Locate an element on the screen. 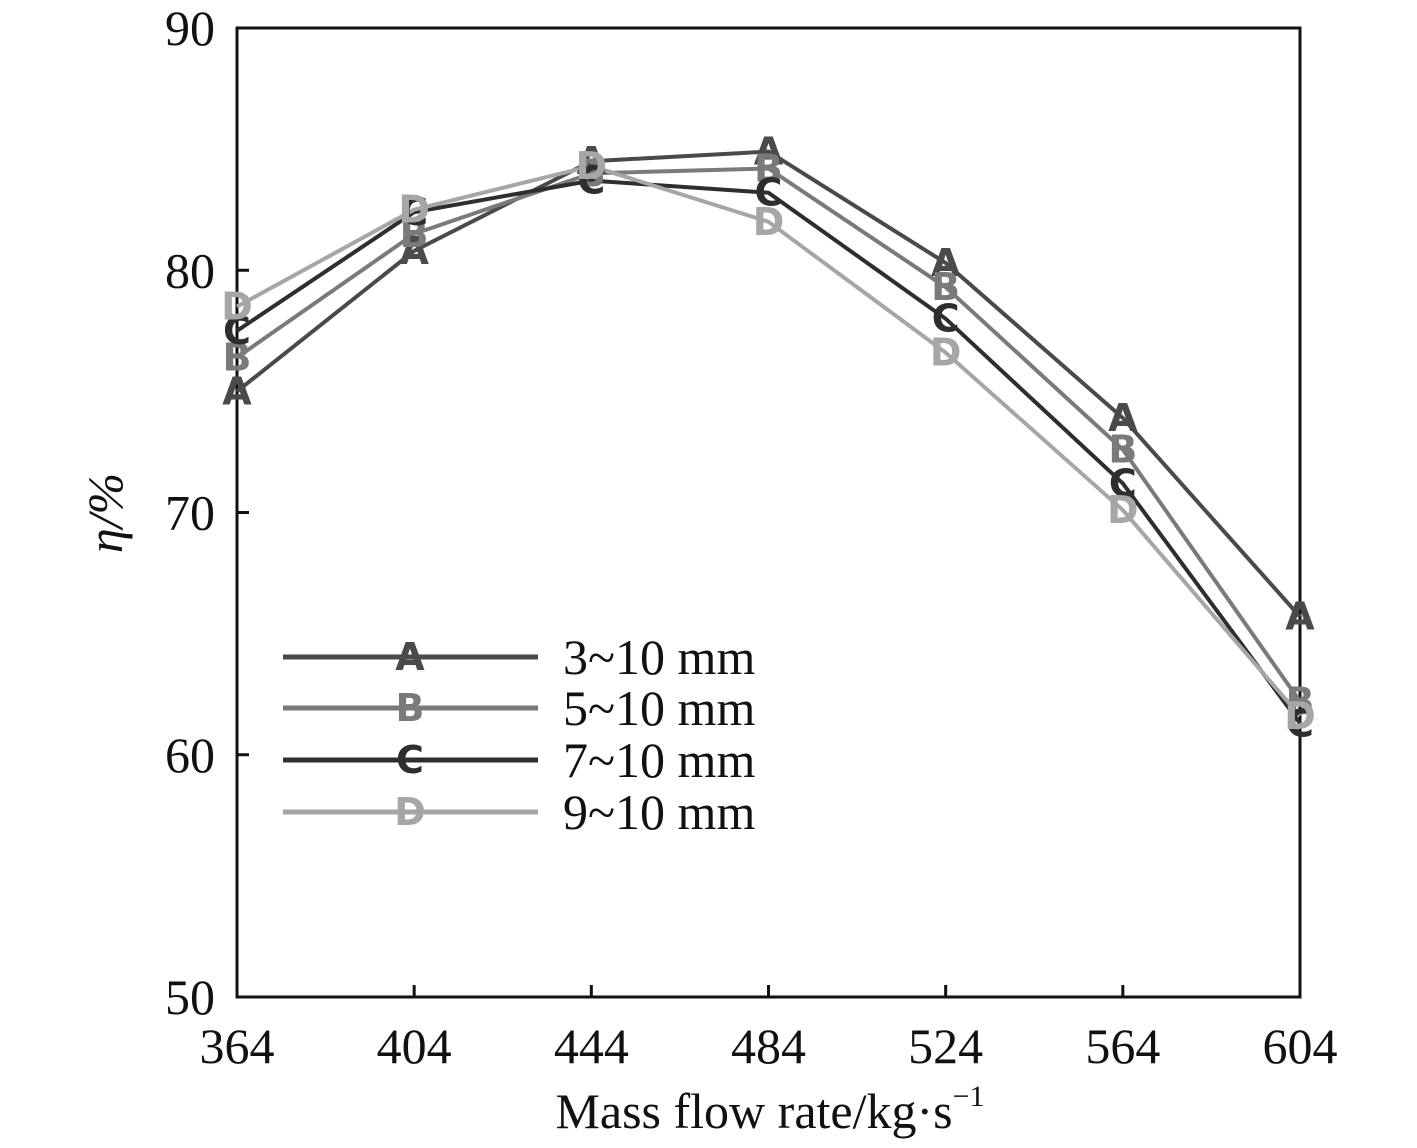 Image resolution: width=1417 pixels, height=1148 pixels. legend-label-a: 3~10 mm is located at coordinates (659, 657).